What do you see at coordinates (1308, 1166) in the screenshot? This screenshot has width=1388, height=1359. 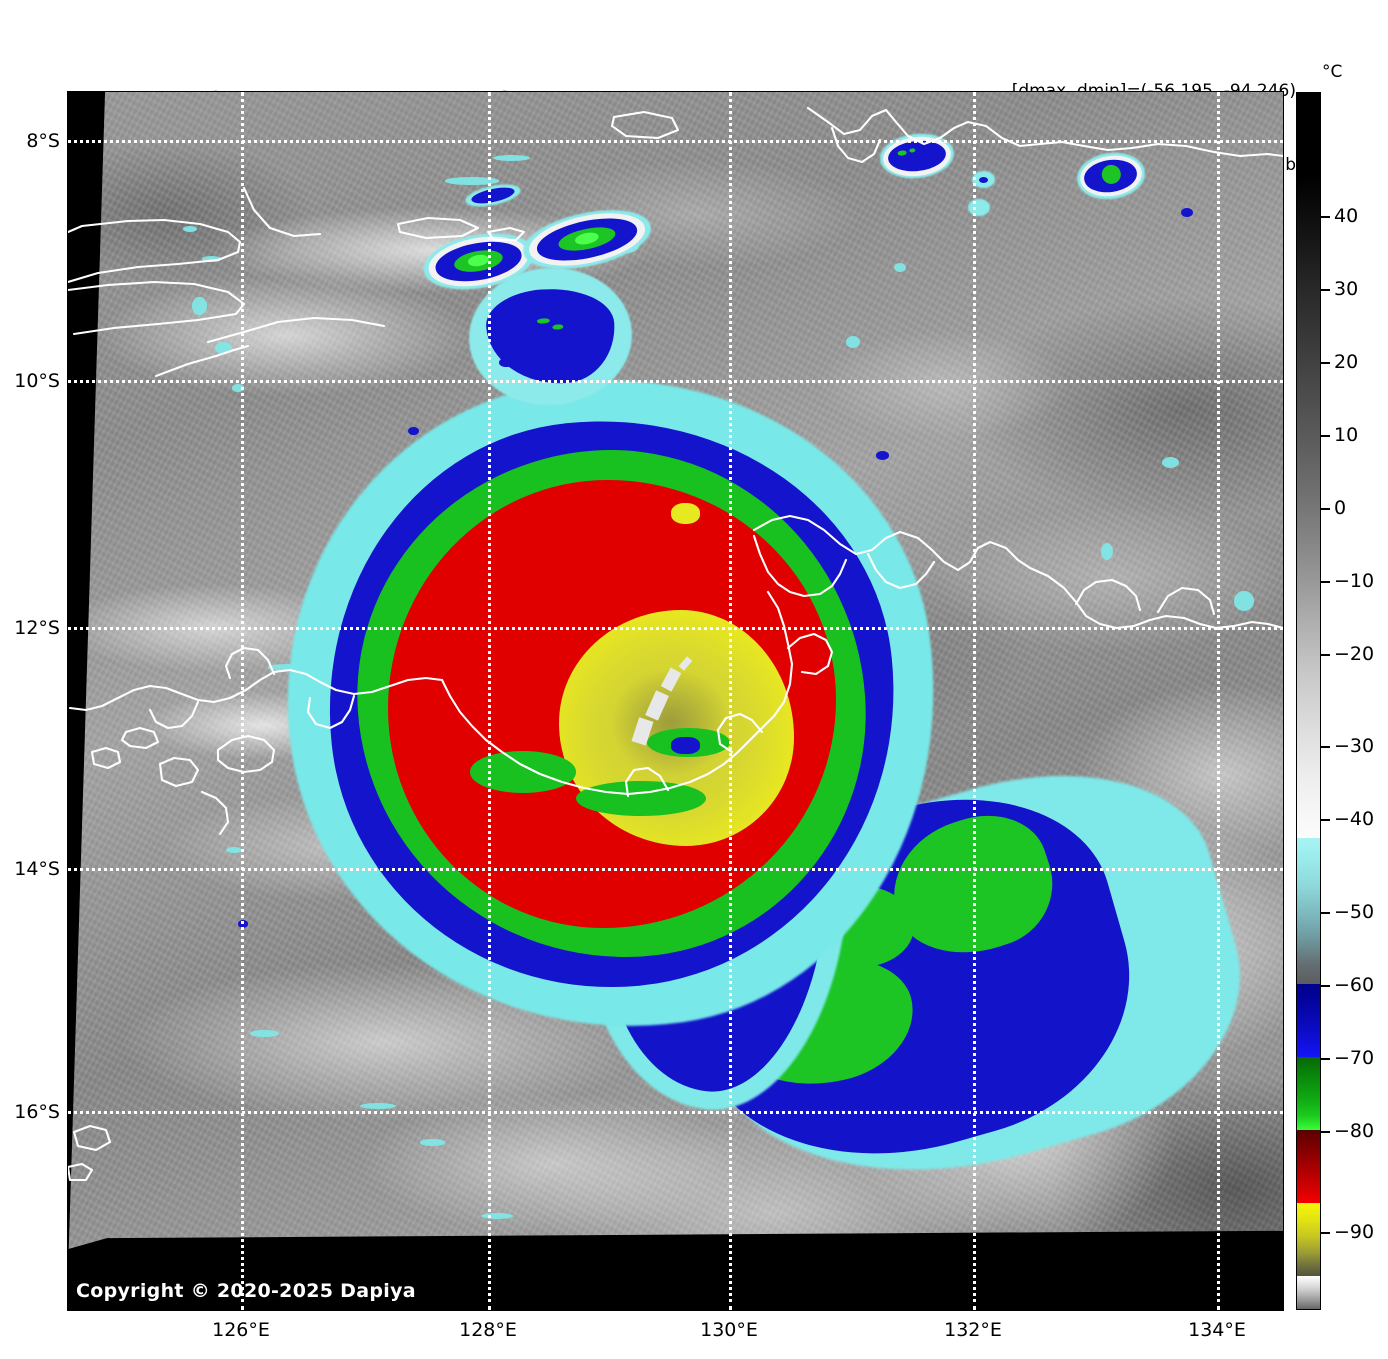 I see `cb-band-red` at bounding box center [1308, 1166].